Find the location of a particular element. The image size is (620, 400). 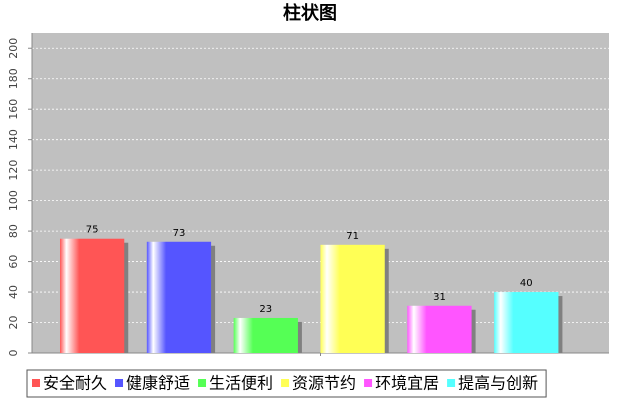

y-tick-label: 100 is located at coordinates (13, 200).